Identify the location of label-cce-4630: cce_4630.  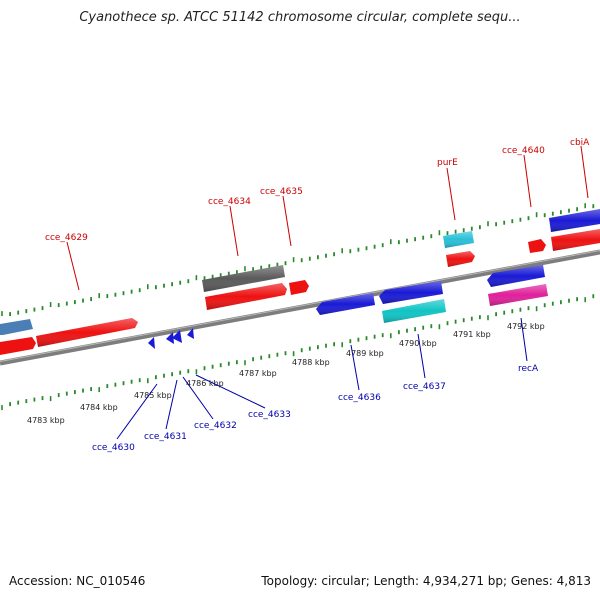
(113, 448).